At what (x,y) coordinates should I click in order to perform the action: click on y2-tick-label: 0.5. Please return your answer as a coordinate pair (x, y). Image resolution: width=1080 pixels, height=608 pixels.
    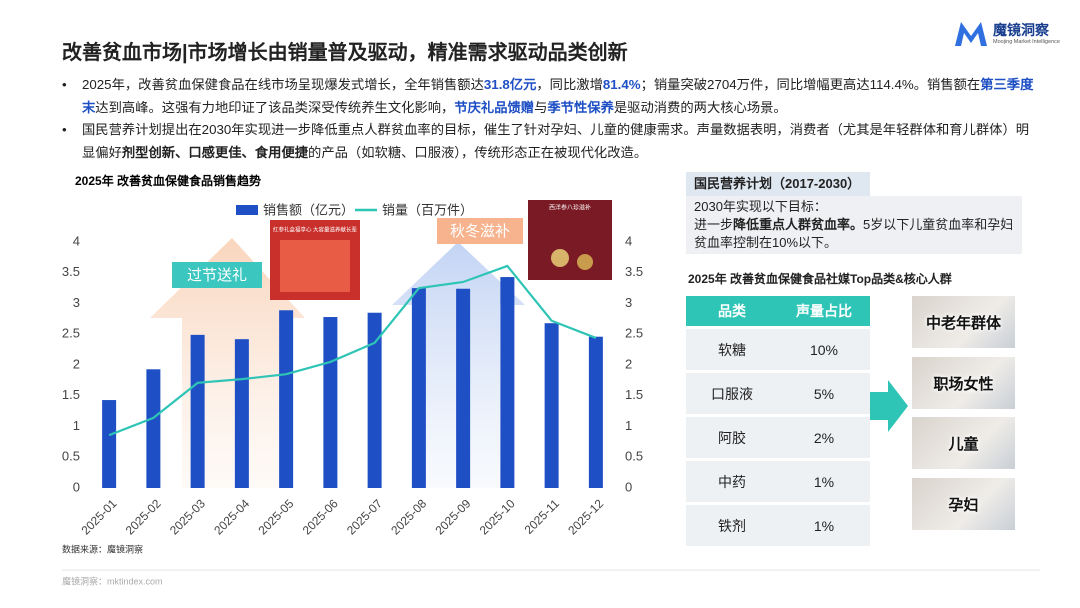
    Looking at the image, I should click on (634, 456).